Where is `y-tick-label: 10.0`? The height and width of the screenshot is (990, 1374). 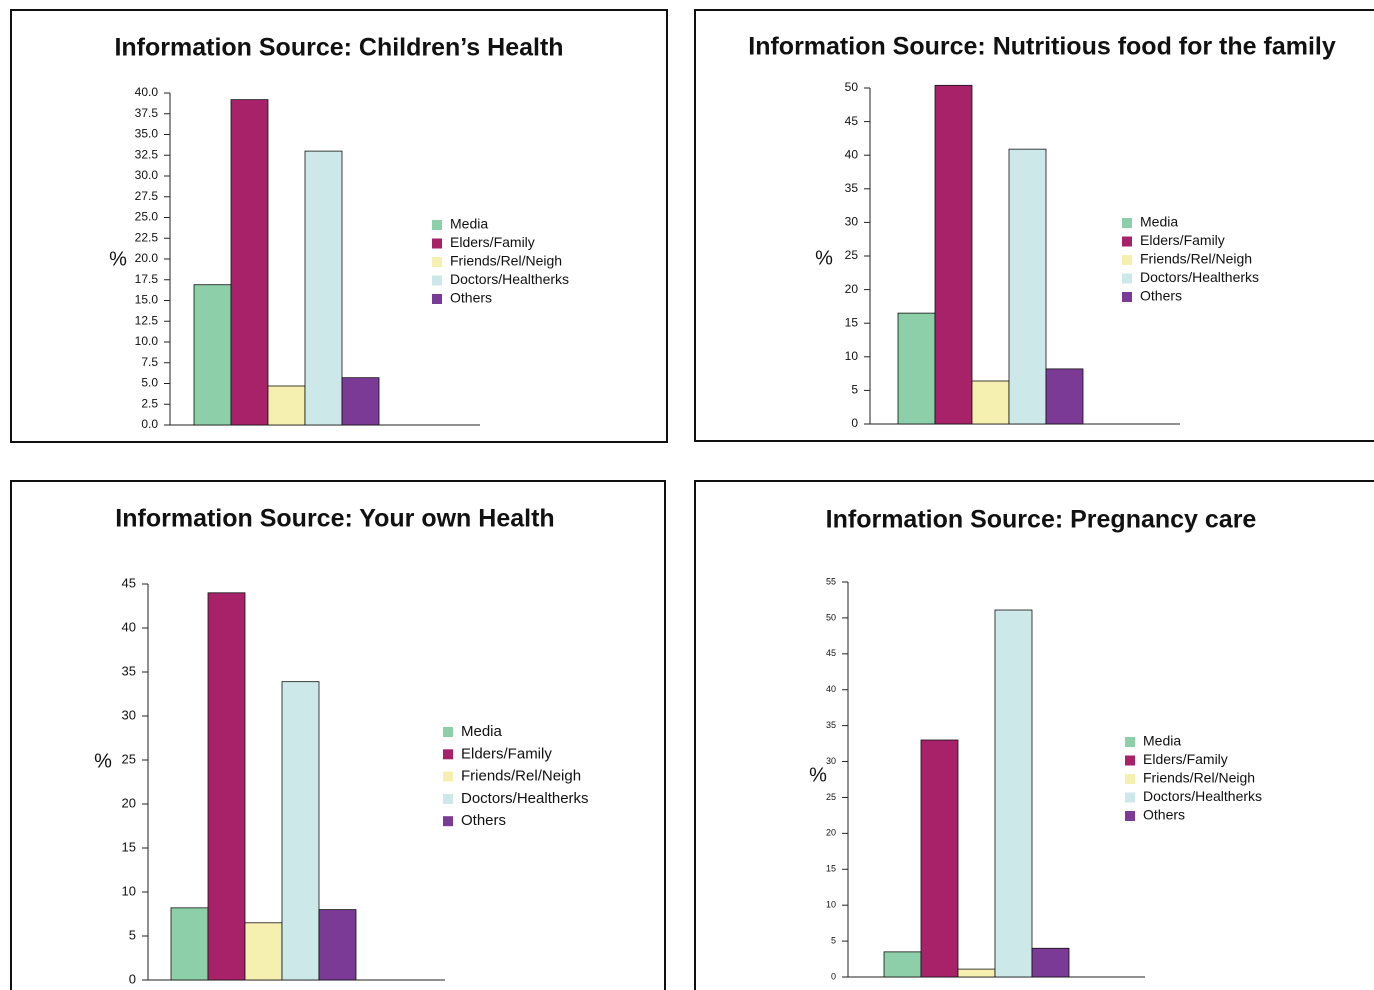
y-tick-label: 10.0 is located at coordinates (147, 341).